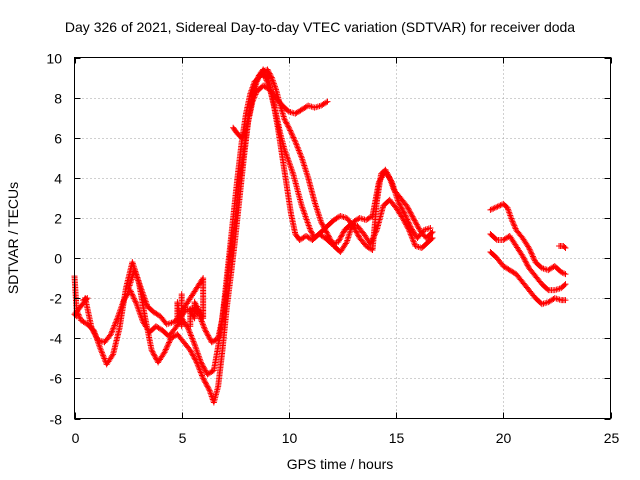 This screenshot has height=480, width=640. I want to click on y-tick-label: -2, so click(56, 299).